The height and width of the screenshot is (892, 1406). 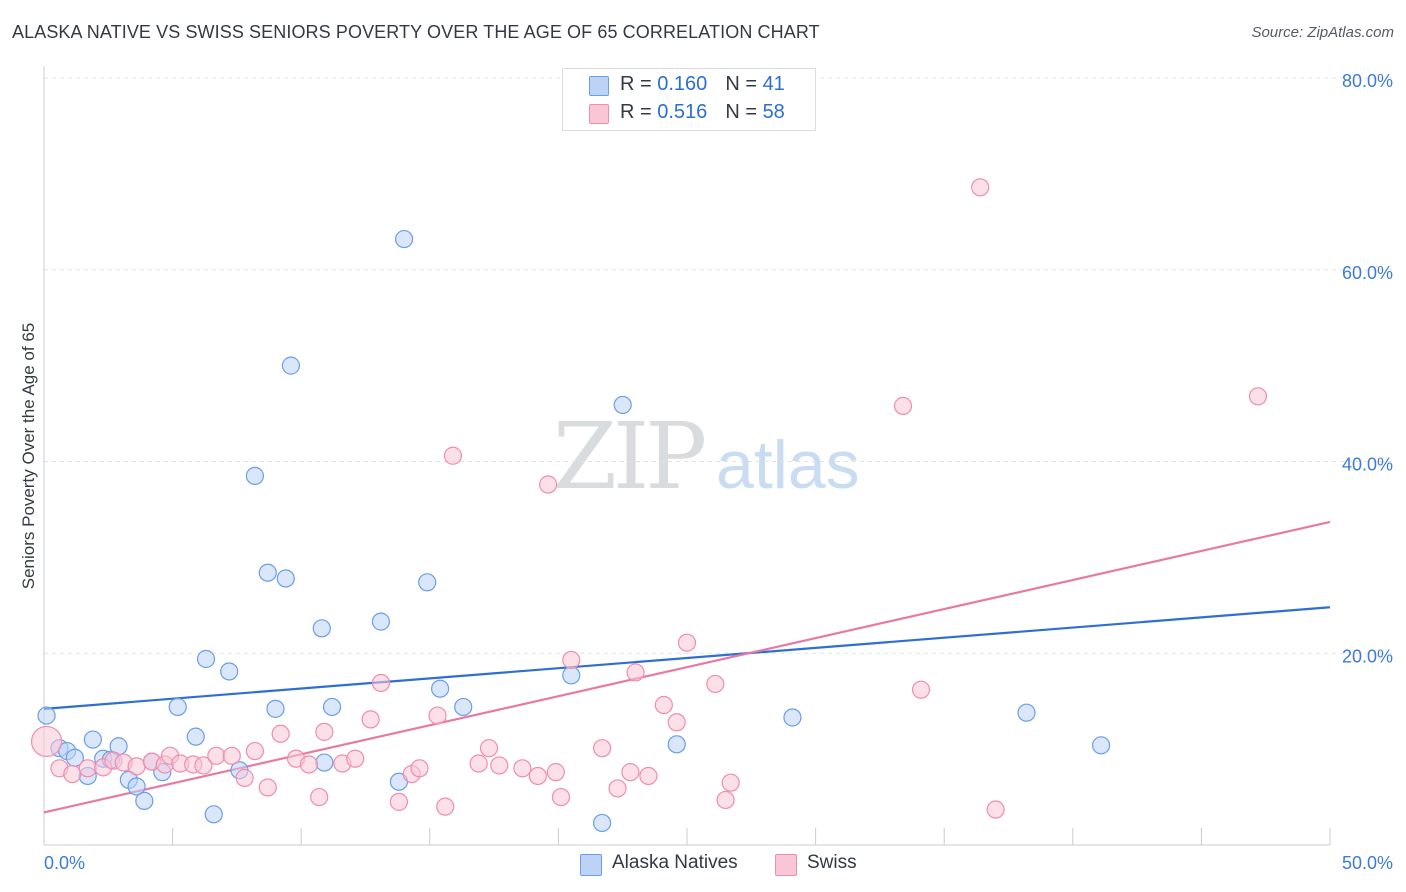 What do you see at coordinates (64, 863) in the screenshot?
I see `x-tick-label-start: 0.0%` at bounding box center [64, 863].